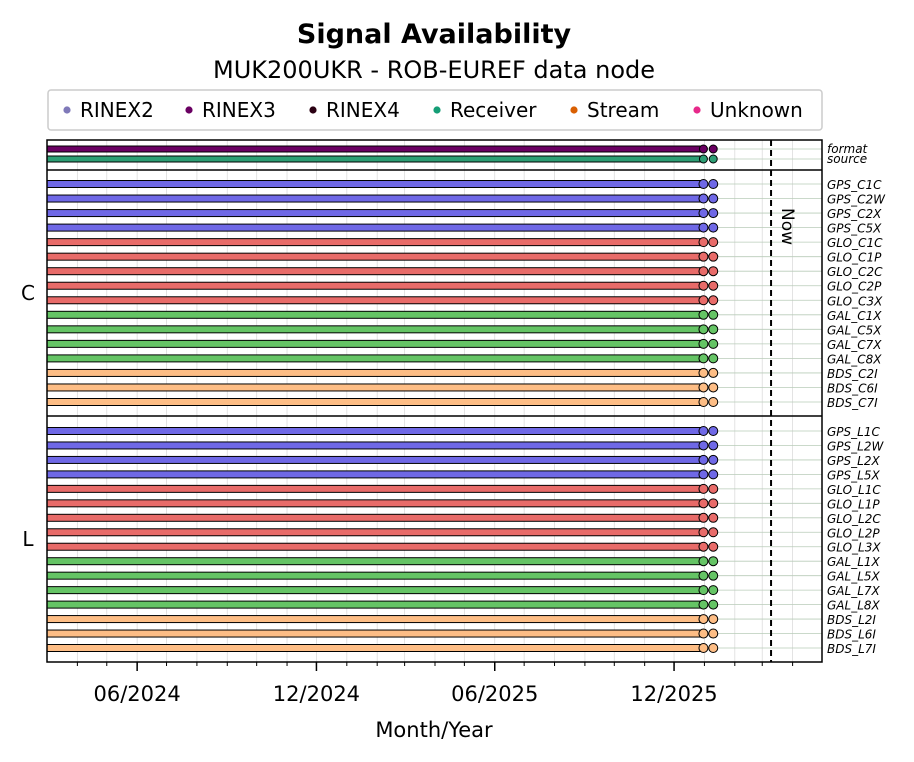  What do you see at coordinates (854, 591) in the screenshot?
I see `signal-row-gal-l7x-label: GAL_L7X` at bounding box center [854, 591].